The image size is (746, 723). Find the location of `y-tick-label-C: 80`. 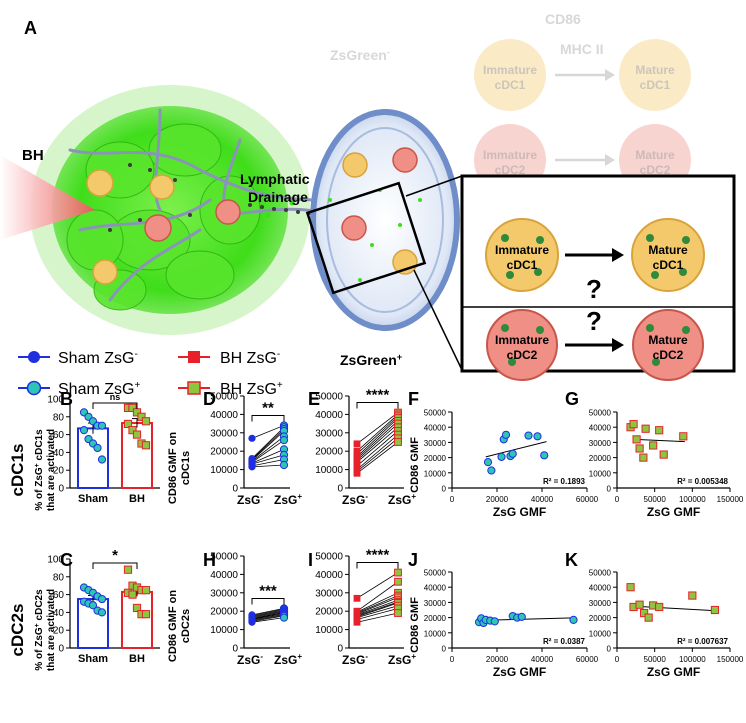

y-tick-label-C: 80 is located at coordinates (59, 577).